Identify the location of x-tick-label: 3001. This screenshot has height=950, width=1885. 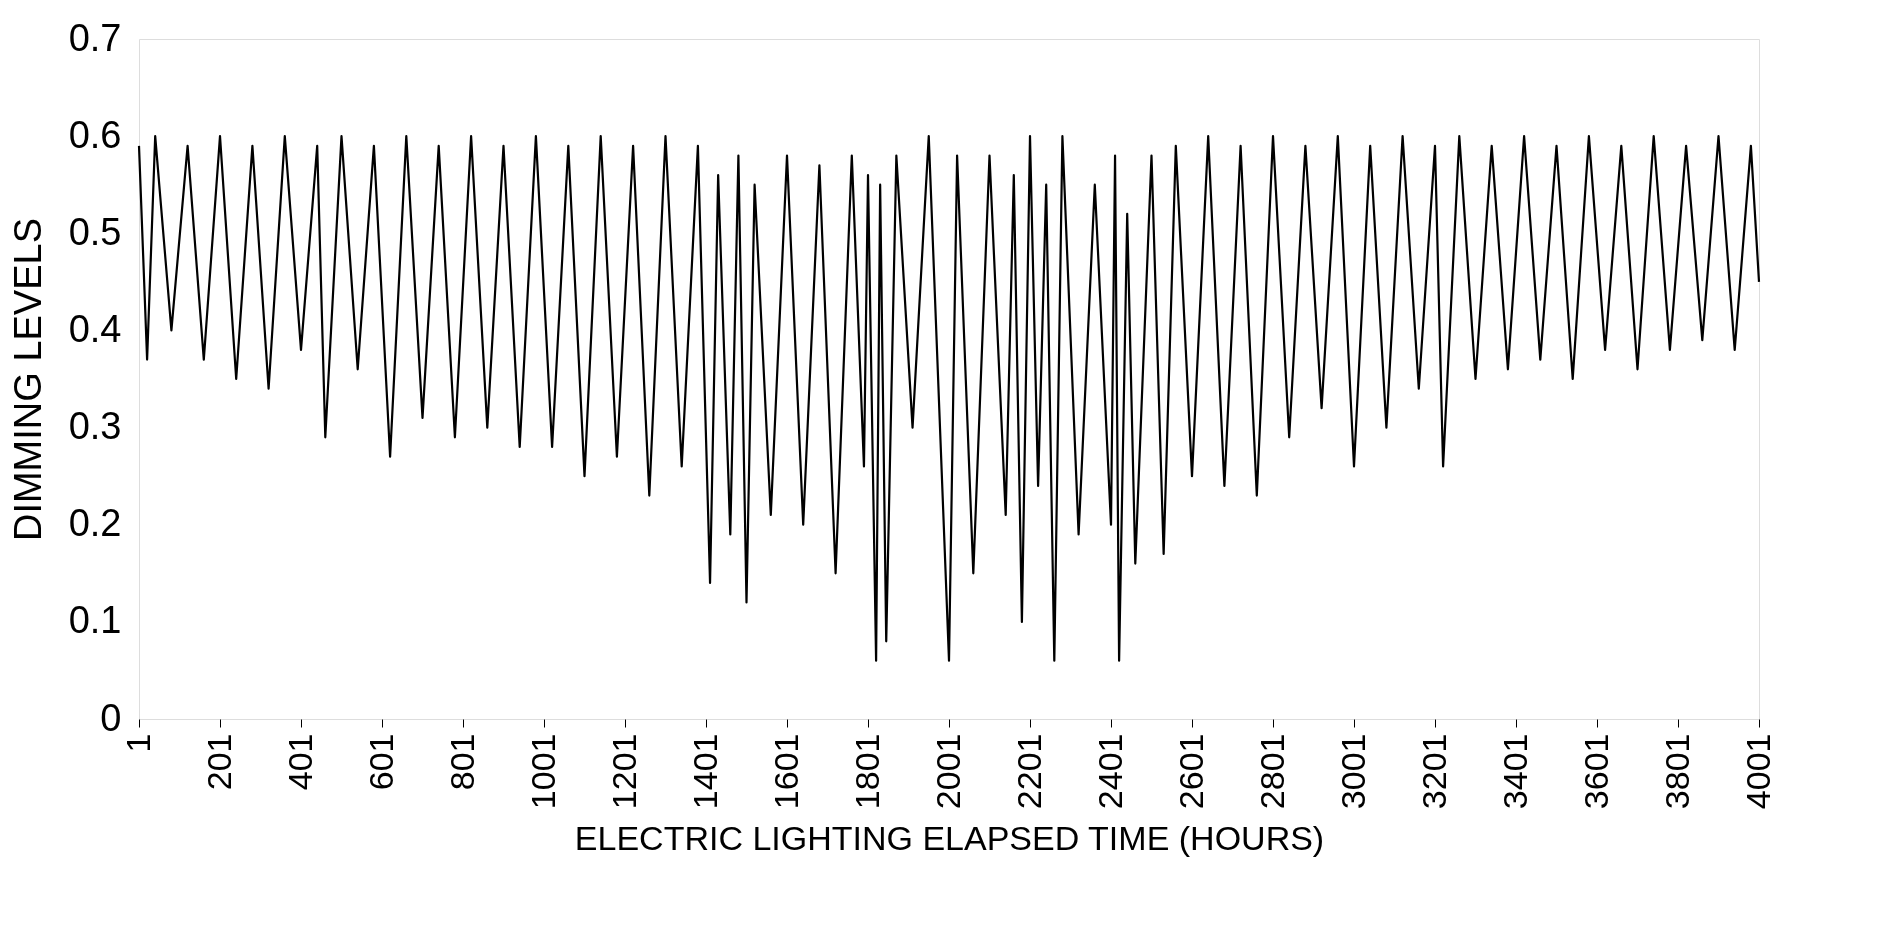
(1352, 771).